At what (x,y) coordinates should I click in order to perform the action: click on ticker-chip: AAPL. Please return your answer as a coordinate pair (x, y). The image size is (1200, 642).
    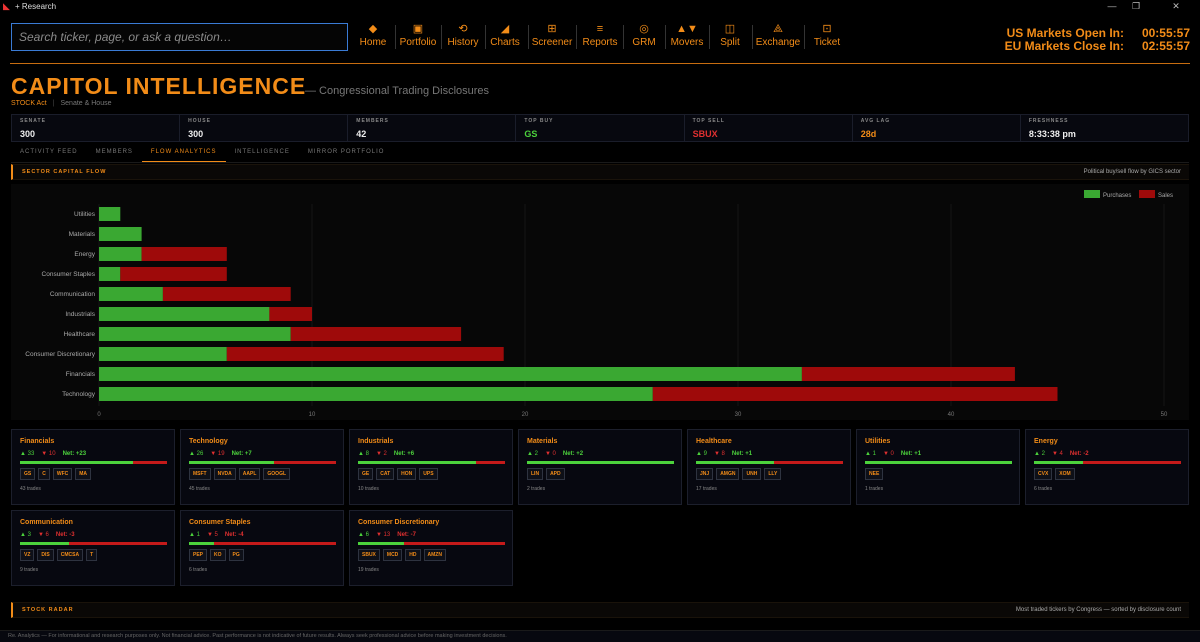
    Looking at the image, I should click on (249, 474).